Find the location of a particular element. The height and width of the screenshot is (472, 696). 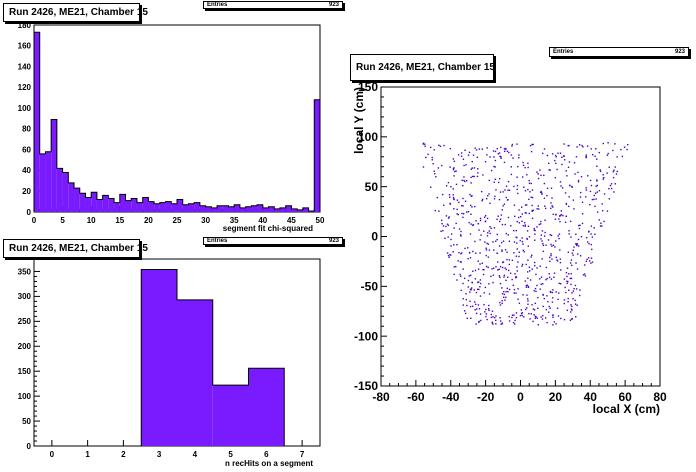

x-axis-label: n recHits on a segment is located at coordinates (269, 463).